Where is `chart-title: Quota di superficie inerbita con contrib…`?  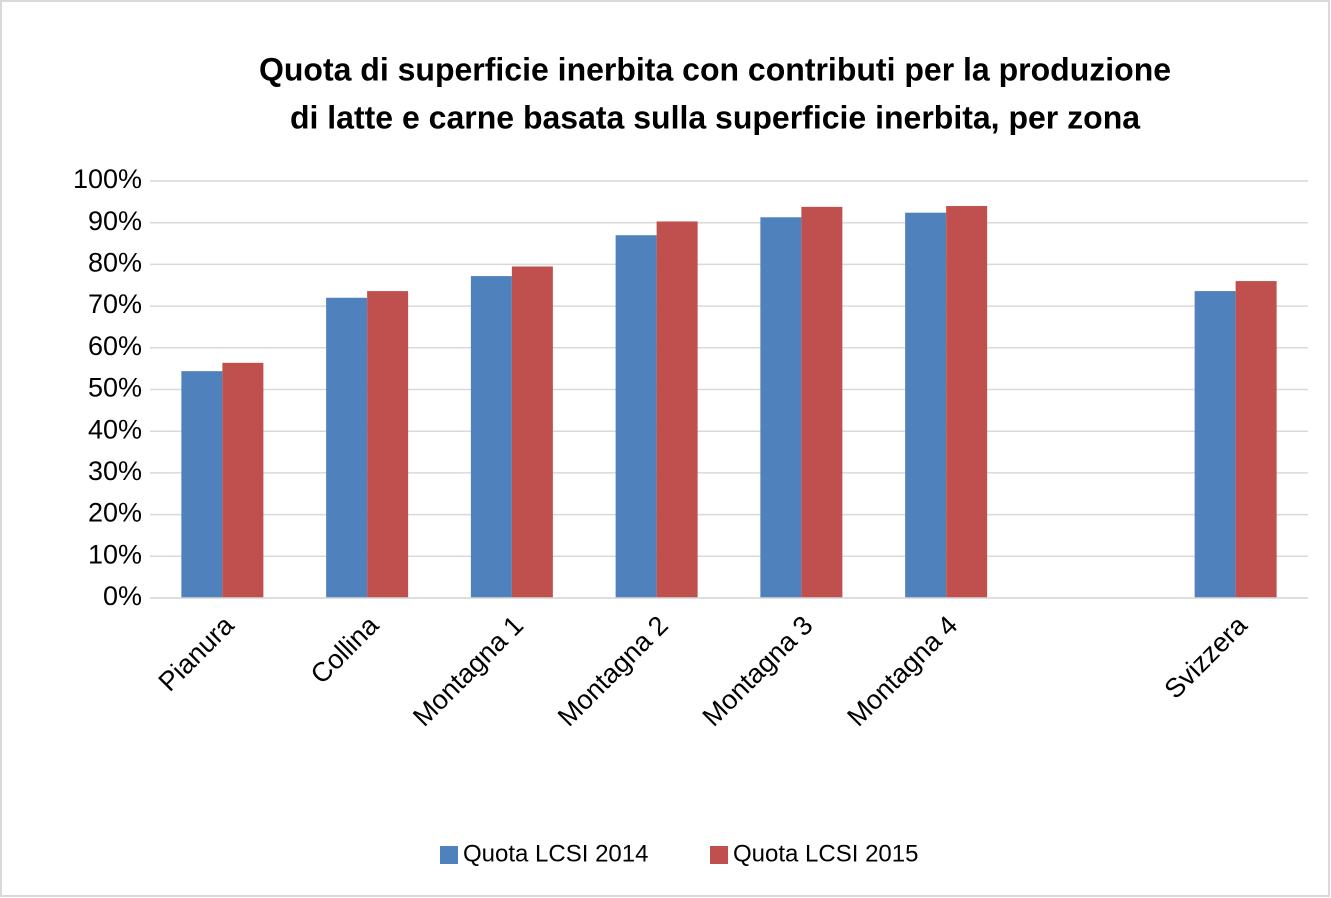 chart-title: Quota di superficie inerbita con contrib… is located at coordinates (715, 69).